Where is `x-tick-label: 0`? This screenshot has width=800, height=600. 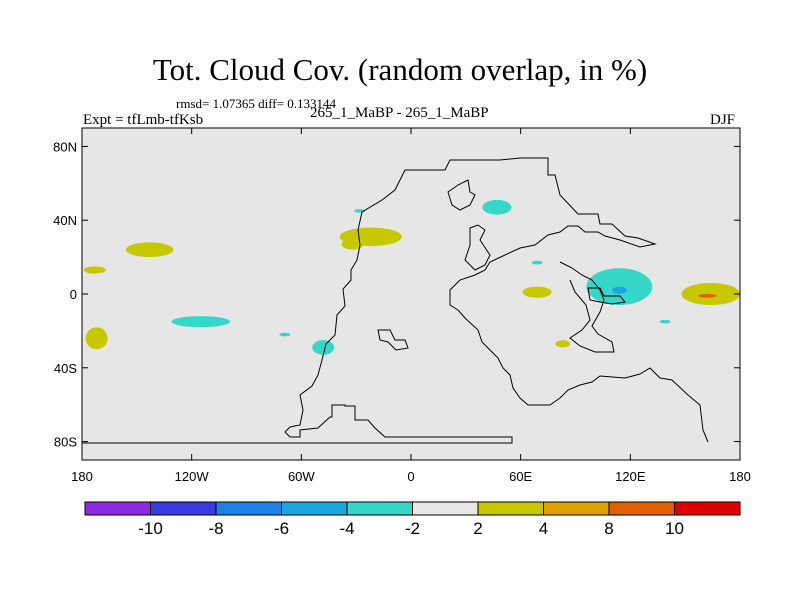 x-tick-label: 0 is located at coordinates (410, 476).